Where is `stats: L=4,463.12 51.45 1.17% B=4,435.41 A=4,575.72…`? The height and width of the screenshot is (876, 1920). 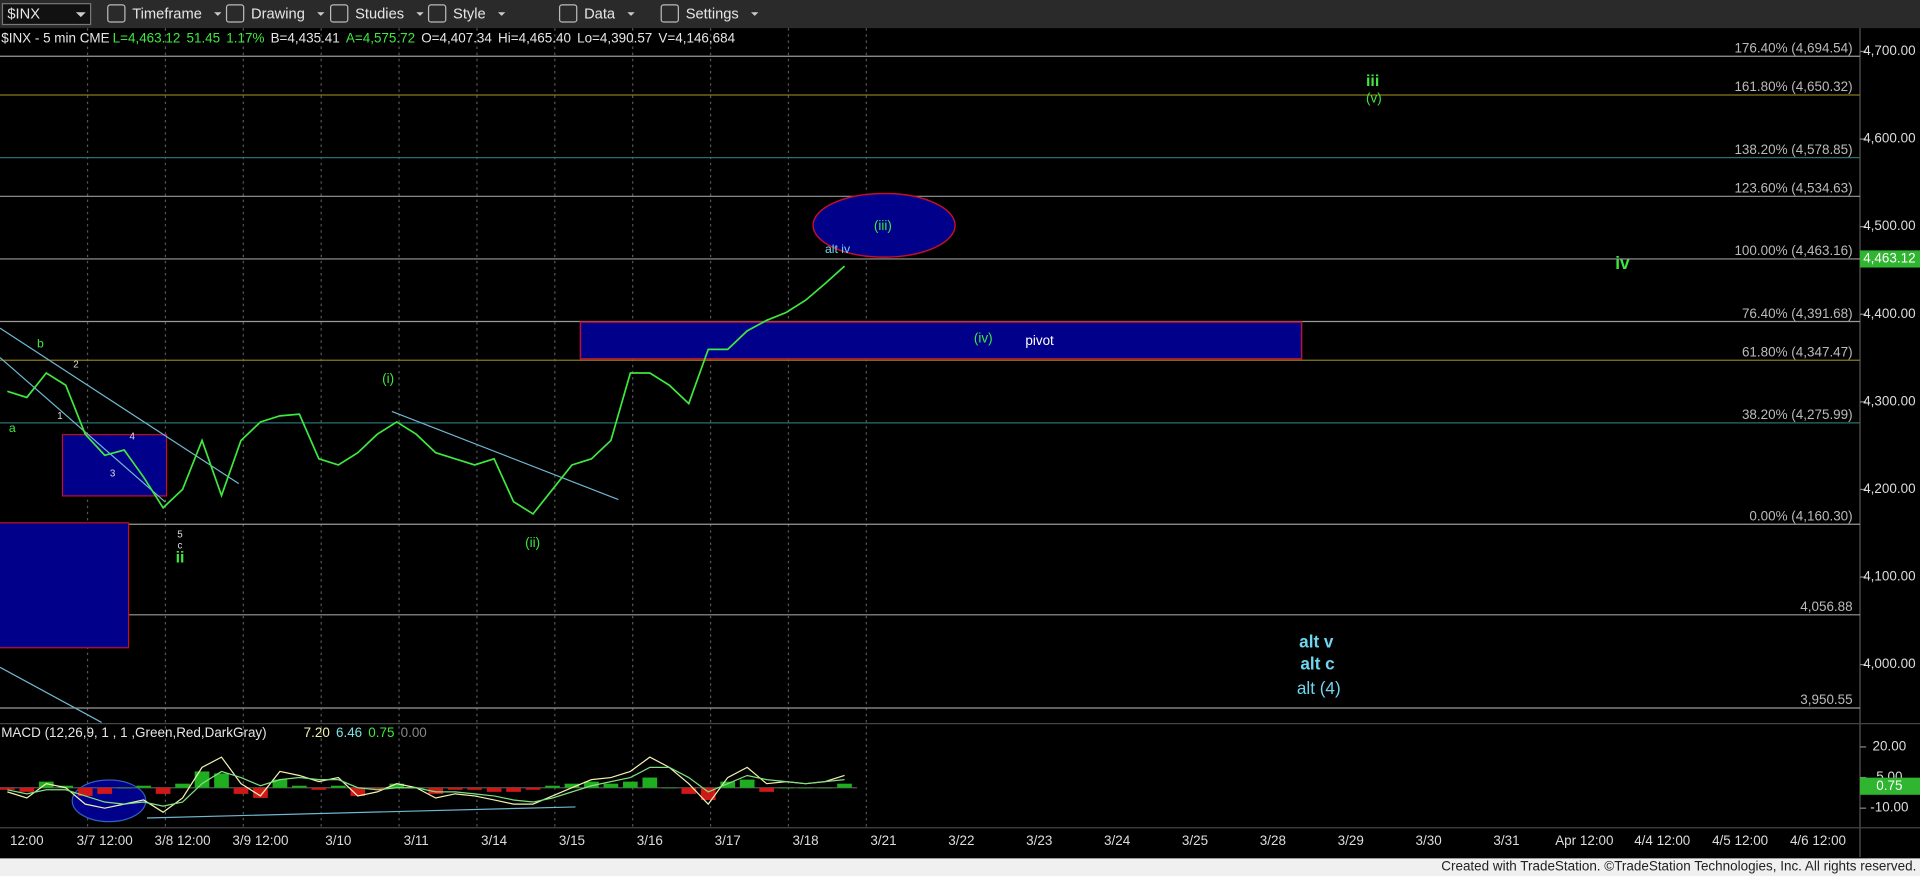 stats: L=4,463.12 51.45 1.17% B=4,435.41 A=4,575.72… is located at coordinates (424, 38).